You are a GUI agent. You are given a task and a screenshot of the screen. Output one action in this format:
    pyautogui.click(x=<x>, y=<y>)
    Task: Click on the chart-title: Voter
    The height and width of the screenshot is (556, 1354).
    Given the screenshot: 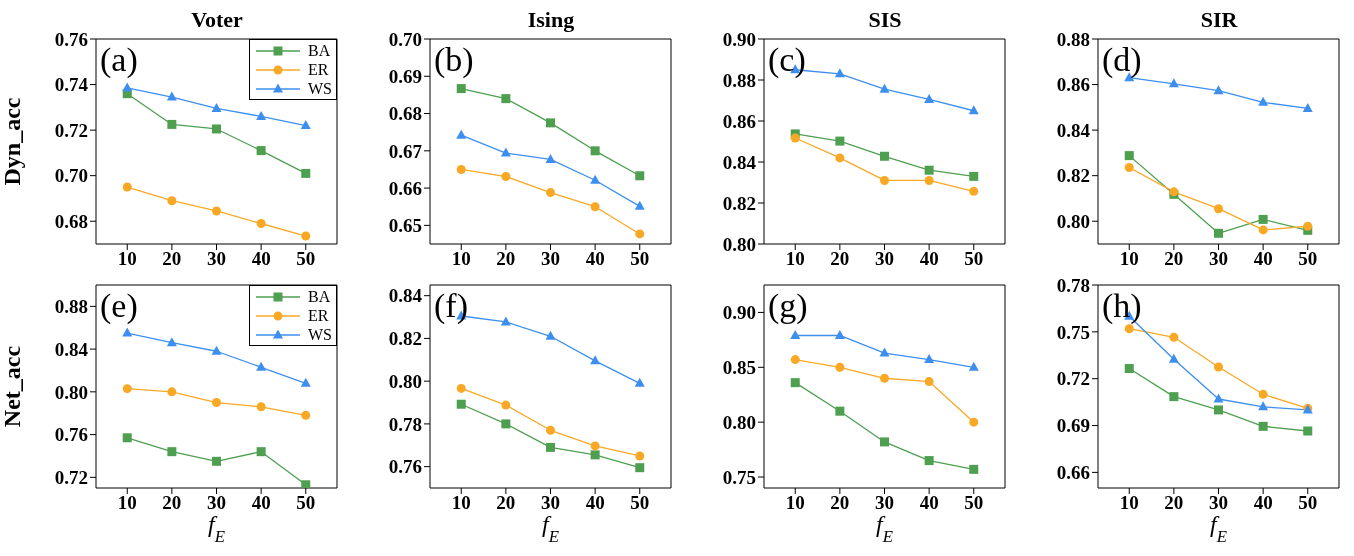 What is the action you would take?
    pyautogui.click(x=217, y=19)
    